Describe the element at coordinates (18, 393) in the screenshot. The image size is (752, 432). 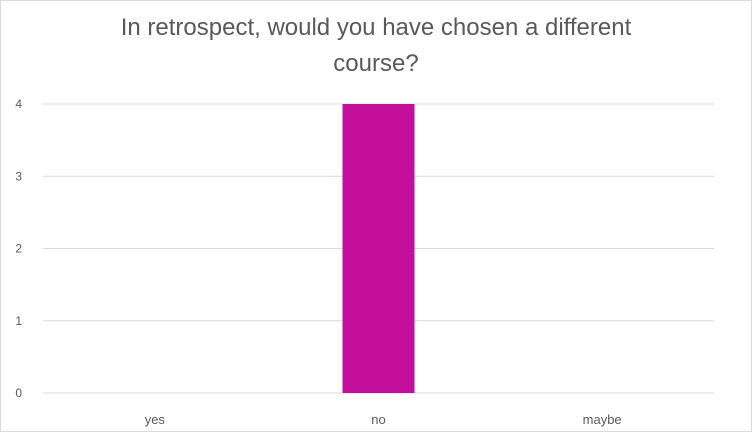
I see `y-tick-label: 0` at that location.